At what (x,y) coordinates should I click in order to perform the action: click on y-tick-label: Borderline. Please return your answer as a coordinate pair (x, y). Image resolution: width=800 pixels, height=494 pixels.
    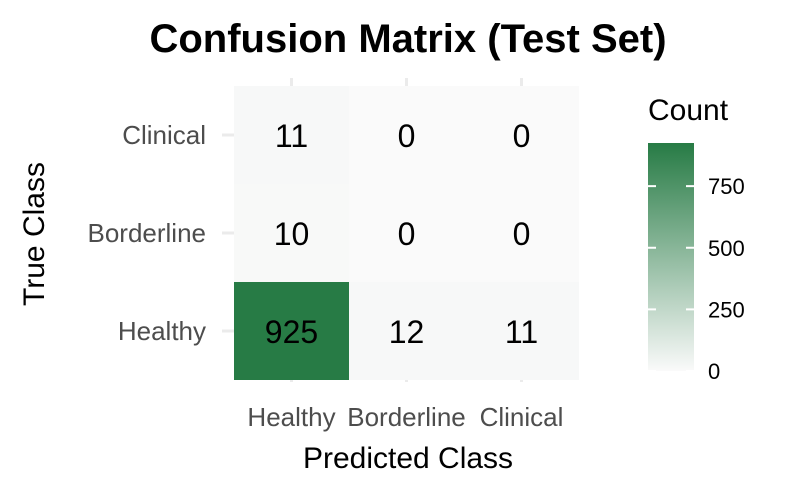
    Looking at the image, I should click on (146, 233).